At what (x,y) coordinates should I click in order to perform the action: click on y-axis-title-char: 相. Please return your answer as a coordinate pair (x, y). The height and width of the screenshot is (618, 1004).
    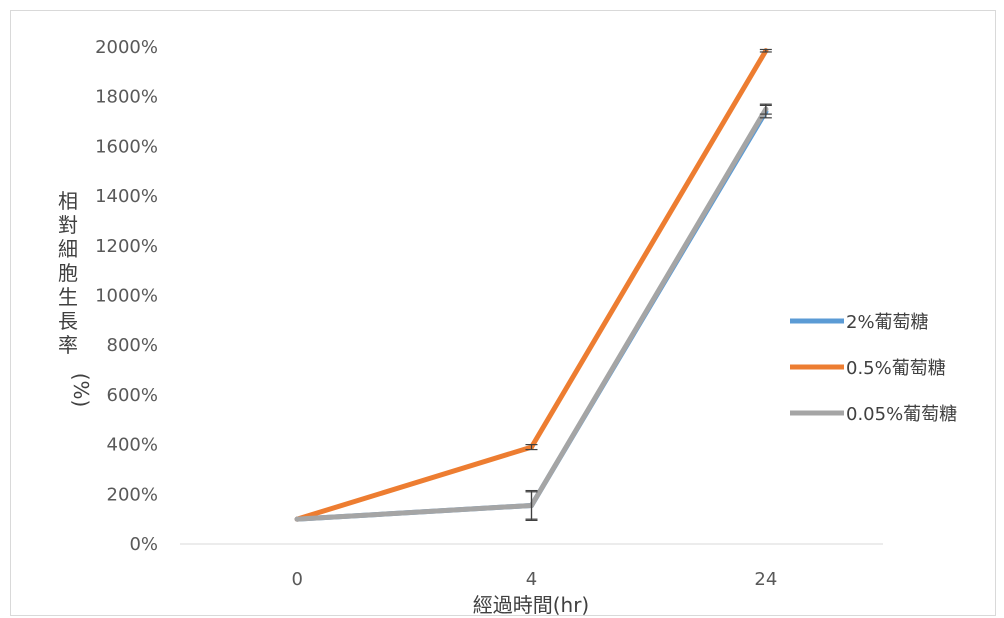
    Looking at the image, I should click on (68, 201).